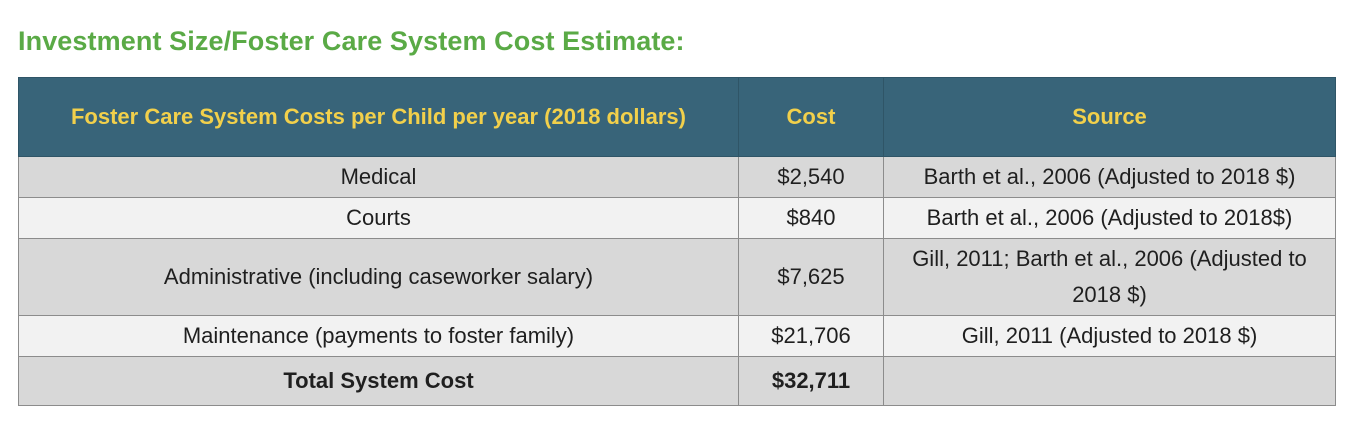 The height and width of the screenshot is (426, 1356). What do you see at coordinates (1109, 381) in the screenshot?
I see `cell-source` at bounding box center [1109, 381].